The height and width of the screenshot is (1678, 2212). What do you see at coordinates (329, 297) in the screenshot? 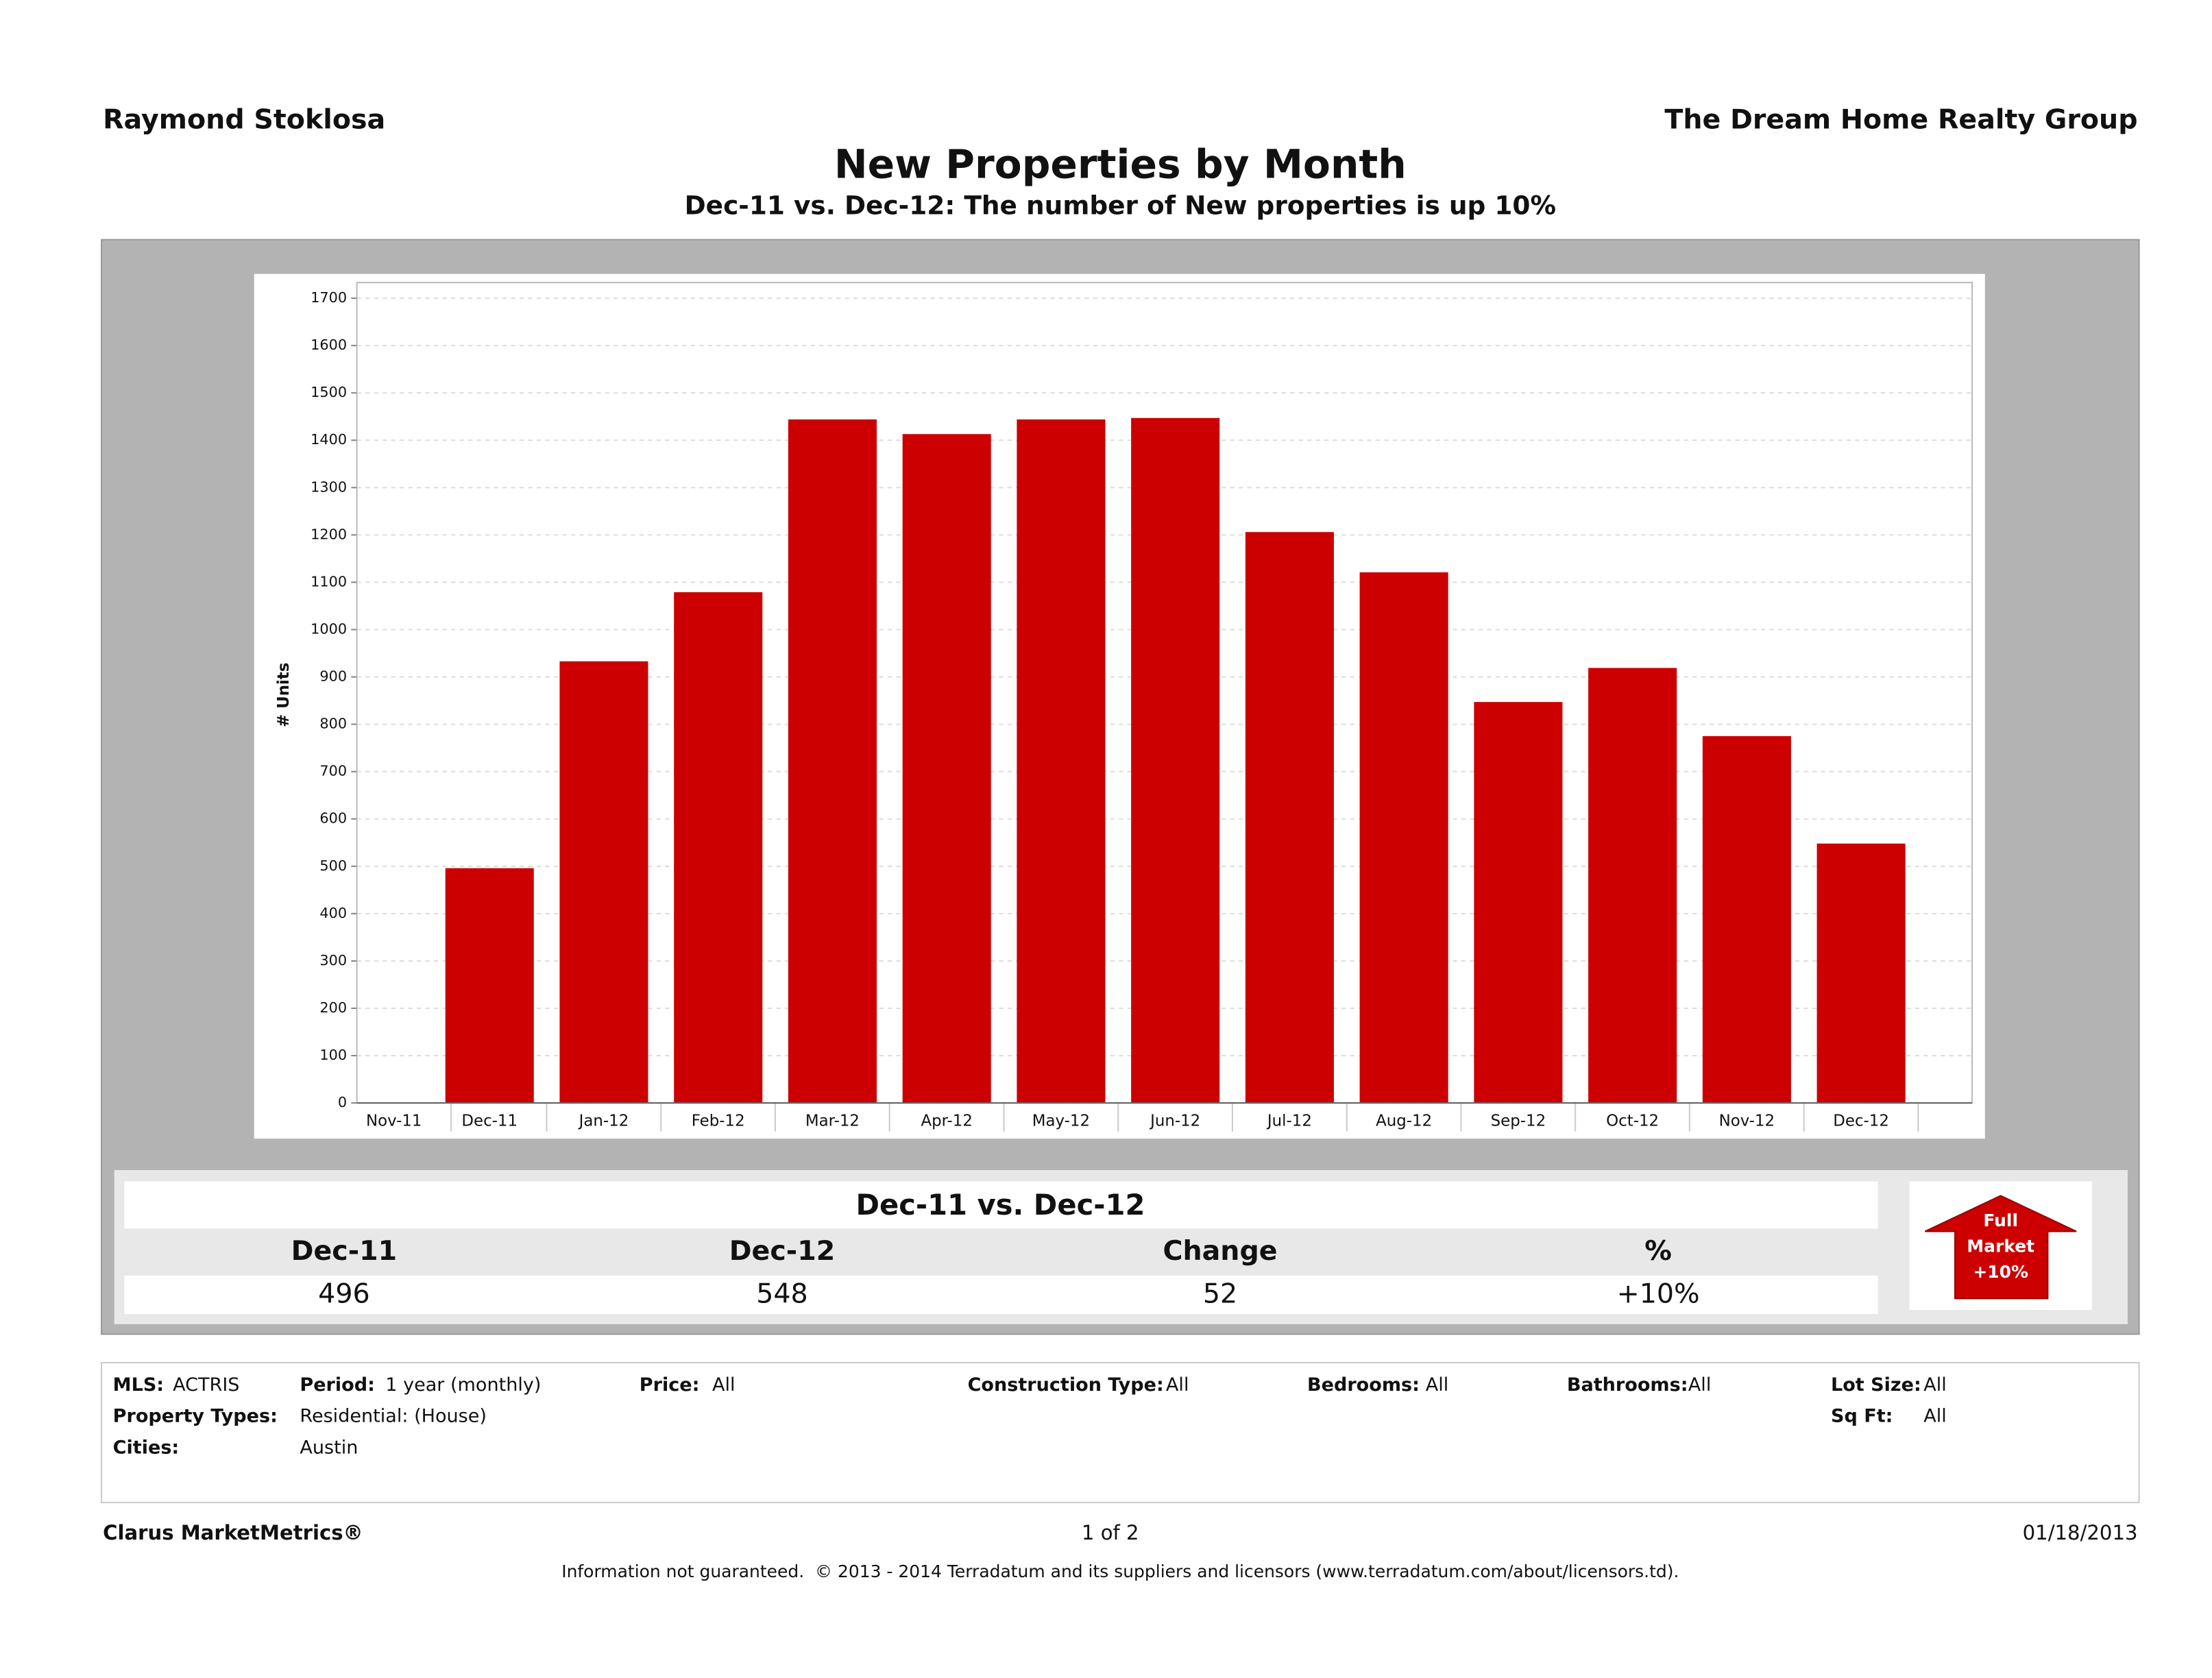
I see `y-tick-label: 1700` at bounding box center [329, 297].